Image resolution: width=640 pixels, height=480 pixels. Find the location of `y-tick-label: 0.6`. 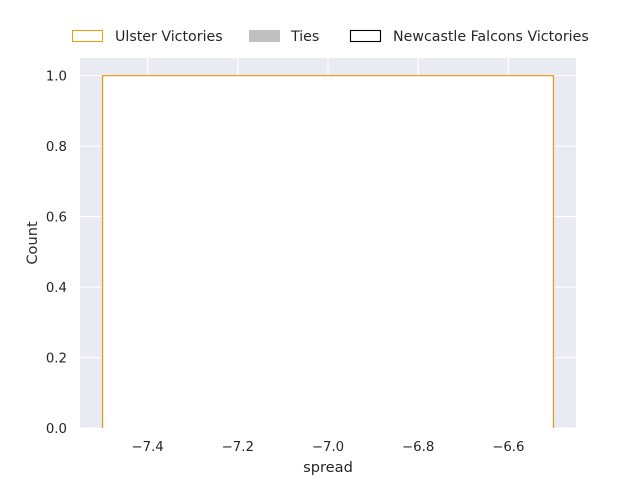

y-tick-label: 0.6 is located at coordinates (56, 218).